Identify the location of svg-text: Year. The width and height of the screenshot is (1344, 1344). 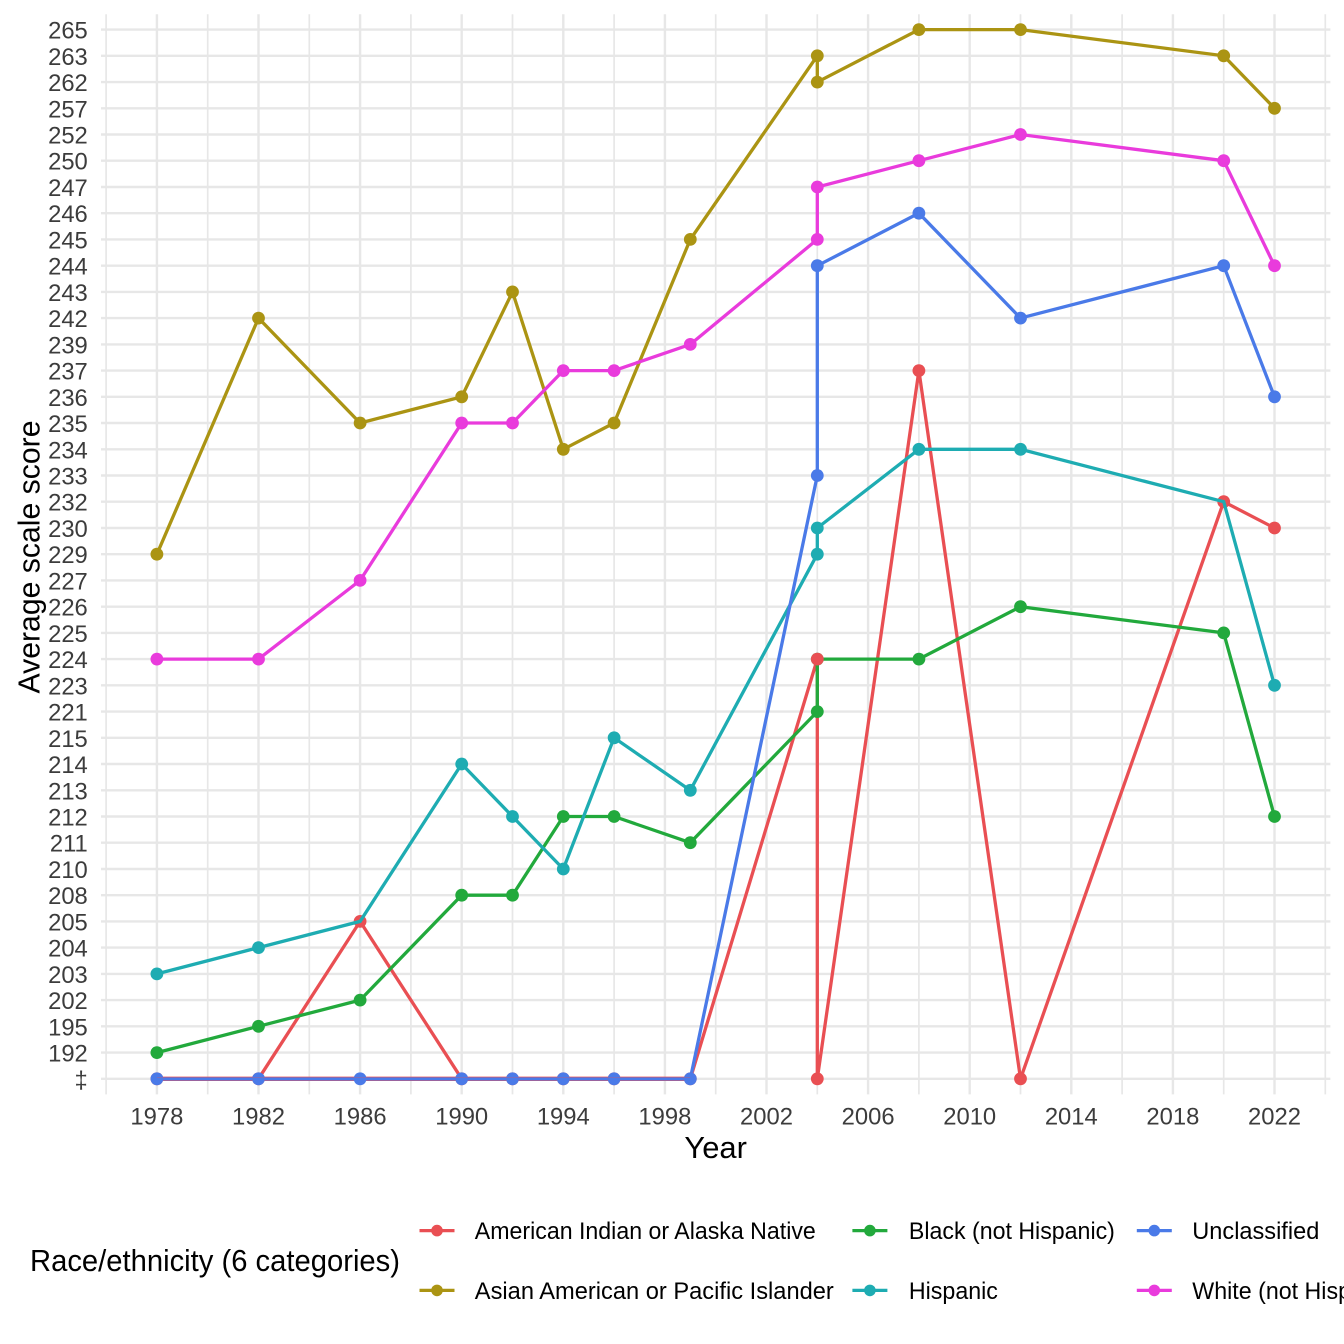
(715, 1148).